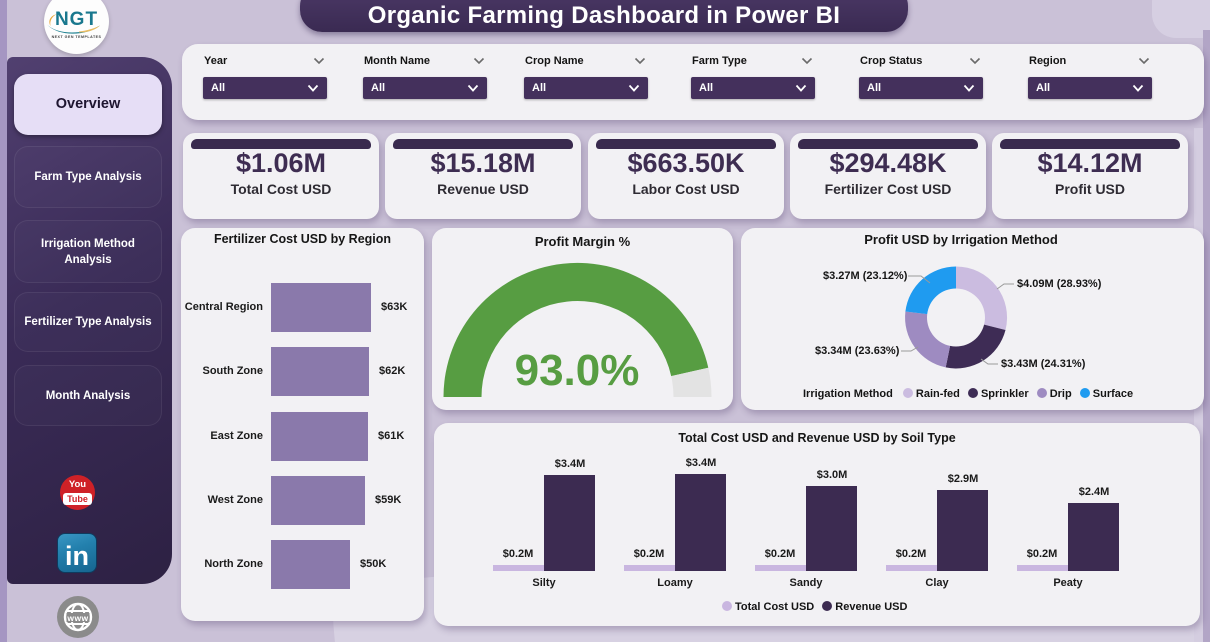  Describe the element at coordinates (577, 370) in the screenshot. I see `svg-text: 93.0%` at that location.